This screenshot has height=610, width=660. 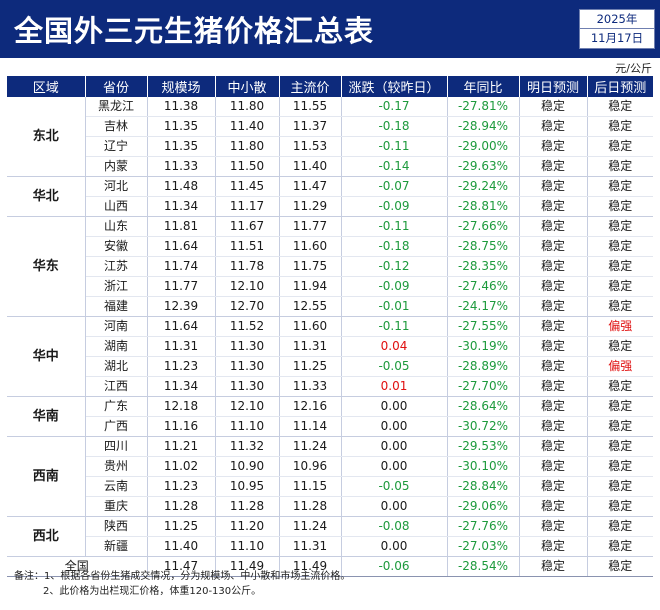 I want to click on column-header: 年同比, so click(x=483, y=86).